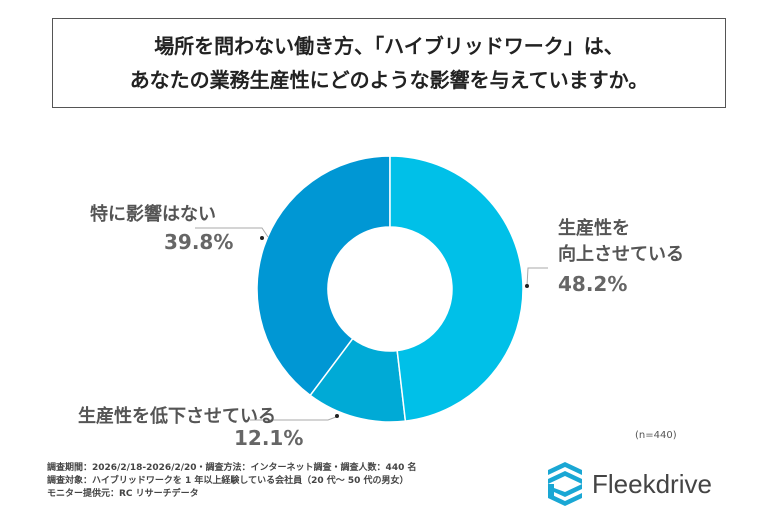 The image size is (780, 520). I want to click on leader-dot-no-effect, so click(262, 238).